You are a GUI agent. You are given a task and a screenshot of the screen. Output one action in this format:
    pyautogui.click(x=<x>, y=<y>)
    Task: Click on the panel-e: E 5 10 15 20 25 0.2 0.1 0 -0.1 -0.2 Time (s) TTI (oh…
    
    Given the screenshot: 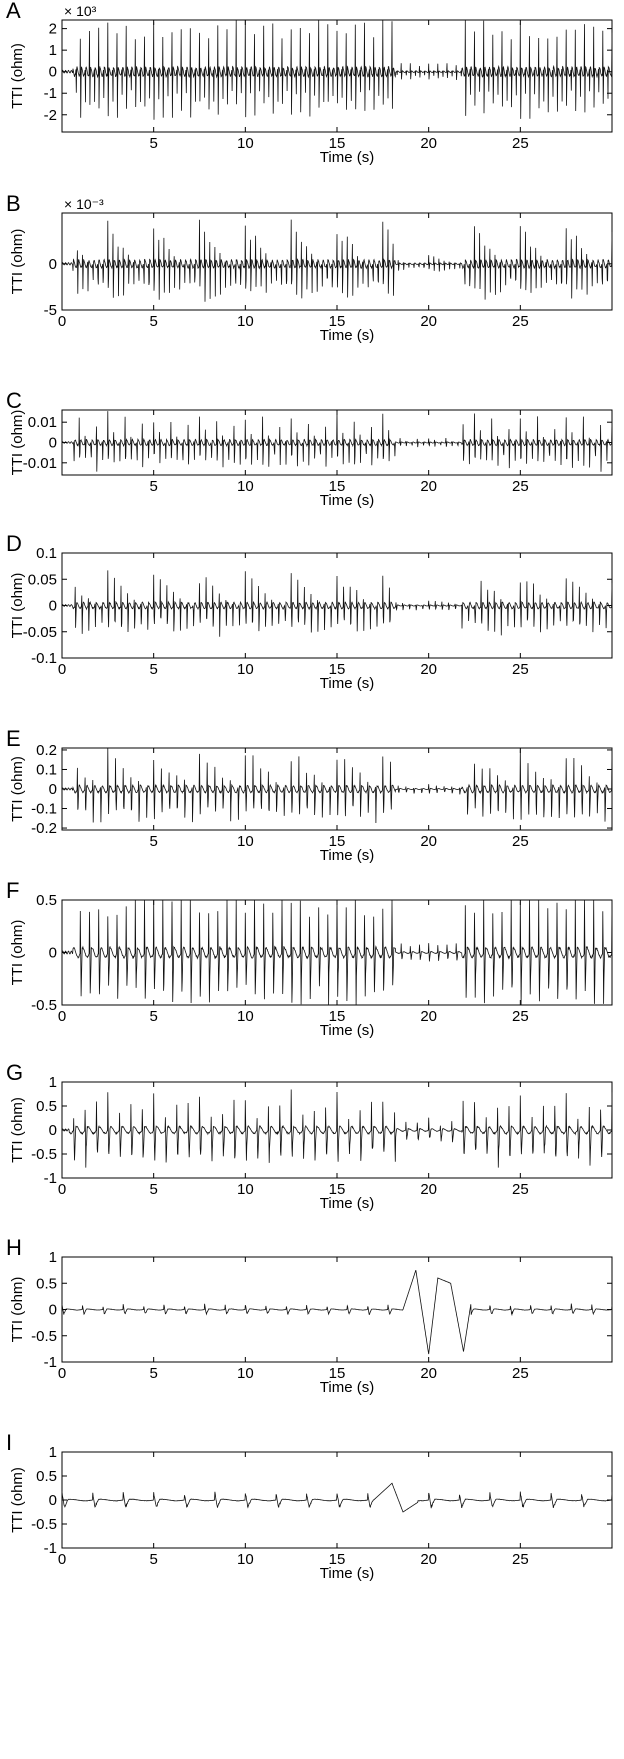 What is the action you would take?
    pyautogui.click(x=309, y=795)
    